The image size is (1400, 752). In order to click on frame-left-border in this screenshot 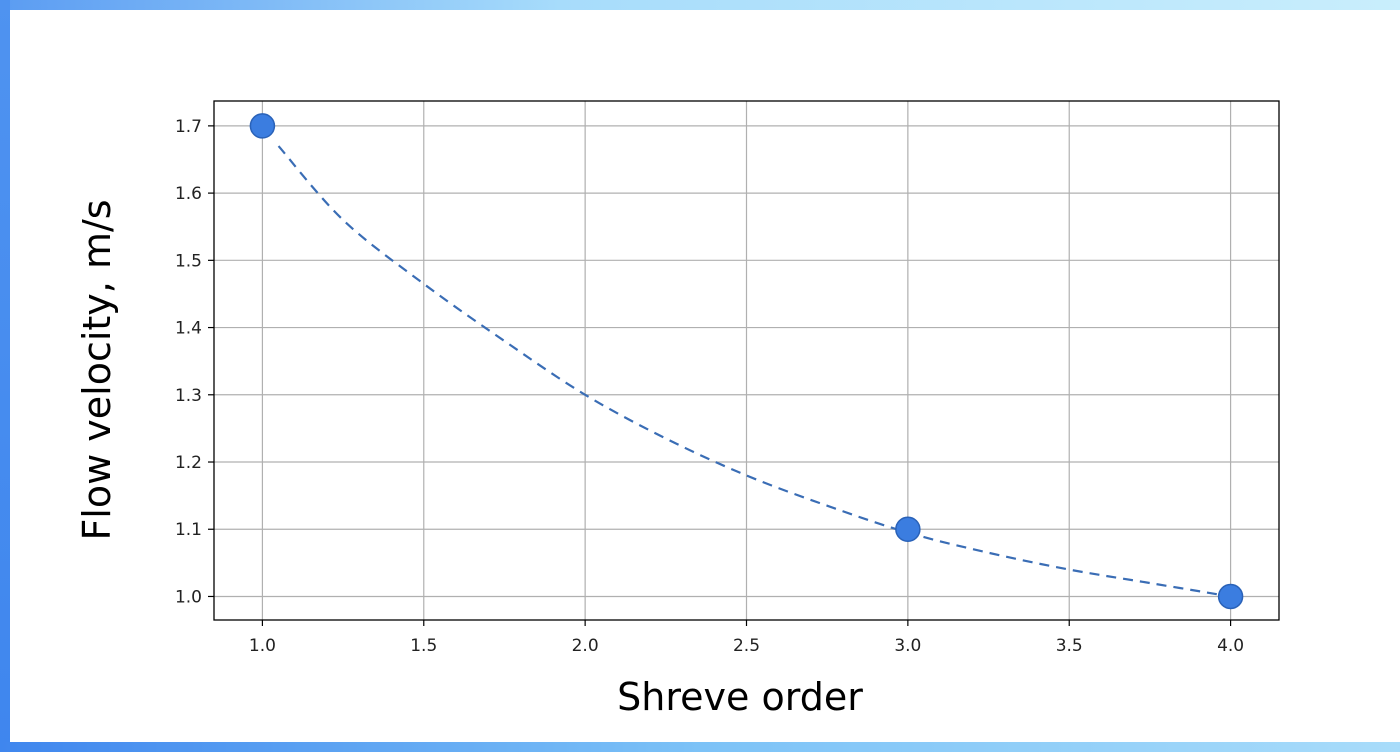, I will do `click(5, 376)`.